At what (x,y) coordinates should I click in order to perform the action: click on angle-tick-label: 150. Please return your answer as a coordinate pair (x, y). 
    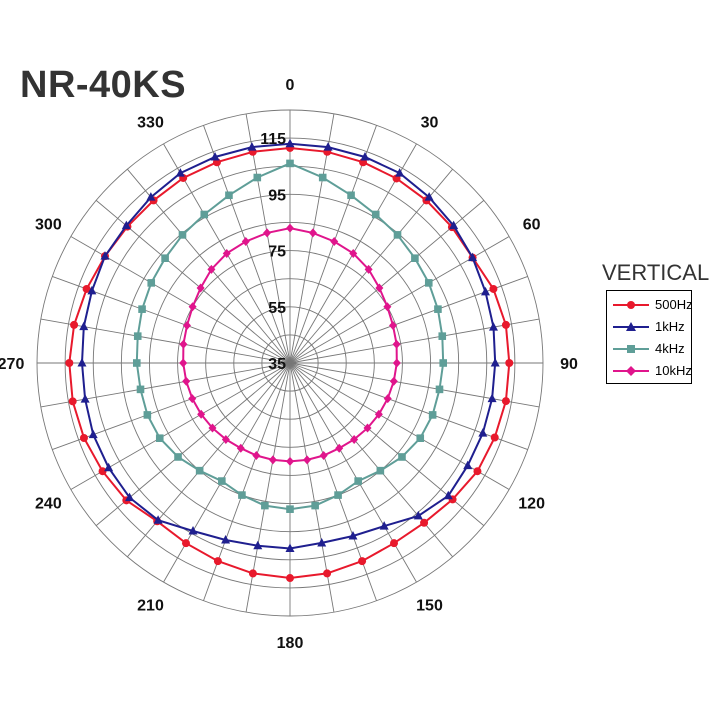
    Looking at the image, I should click on (429, 606).